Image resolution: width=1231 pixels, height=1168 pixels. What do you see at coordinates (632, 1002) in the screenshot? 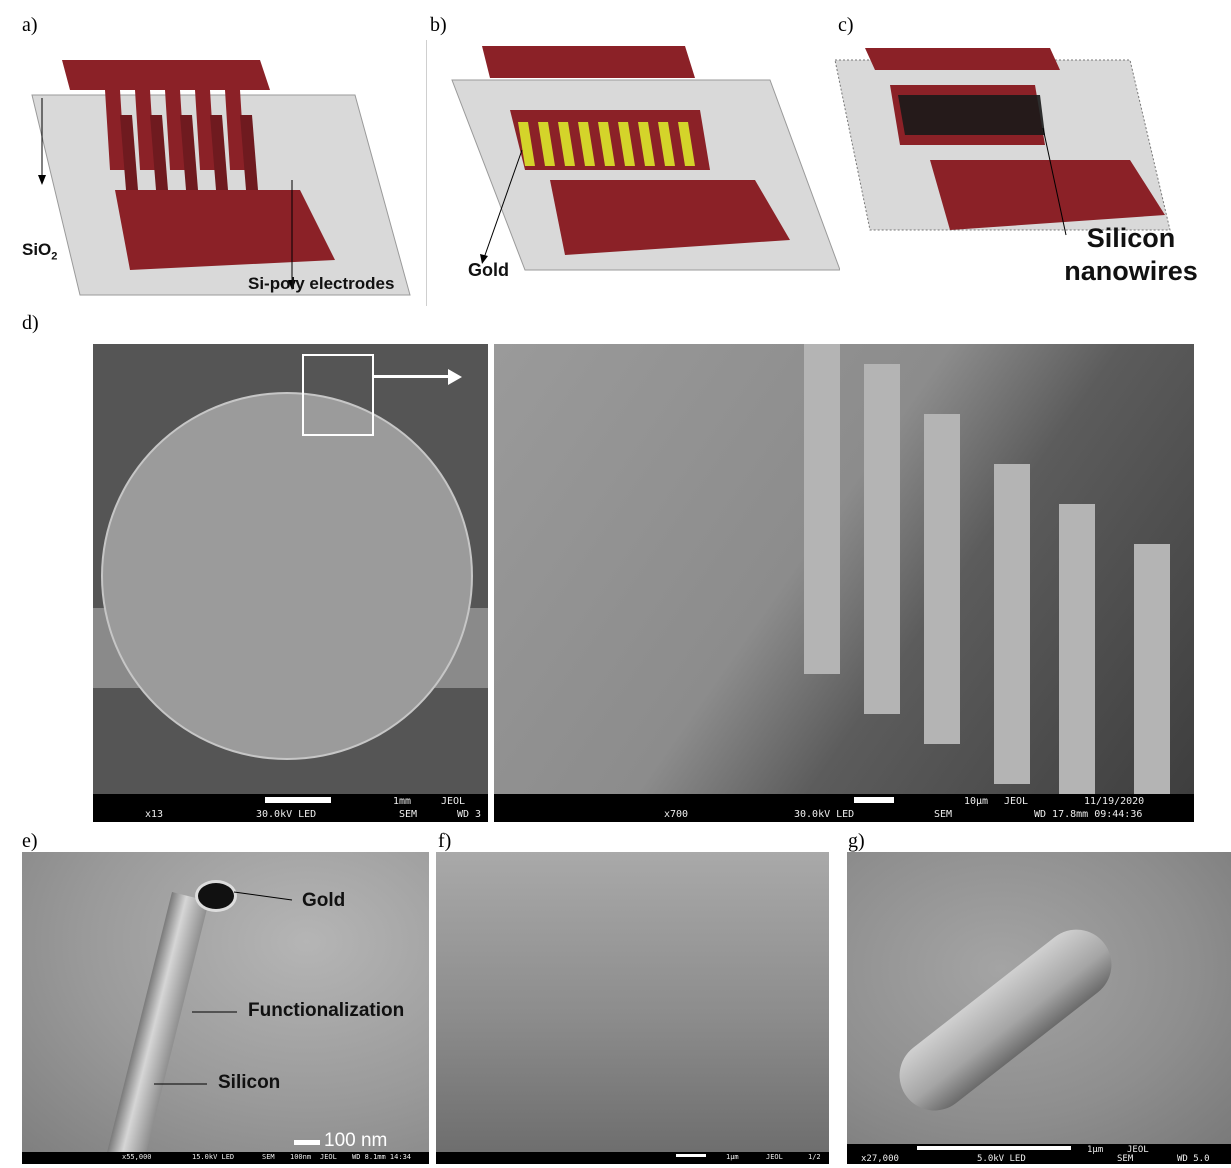
I see `nanowire-mesh` at bounding box center [632, 1002].